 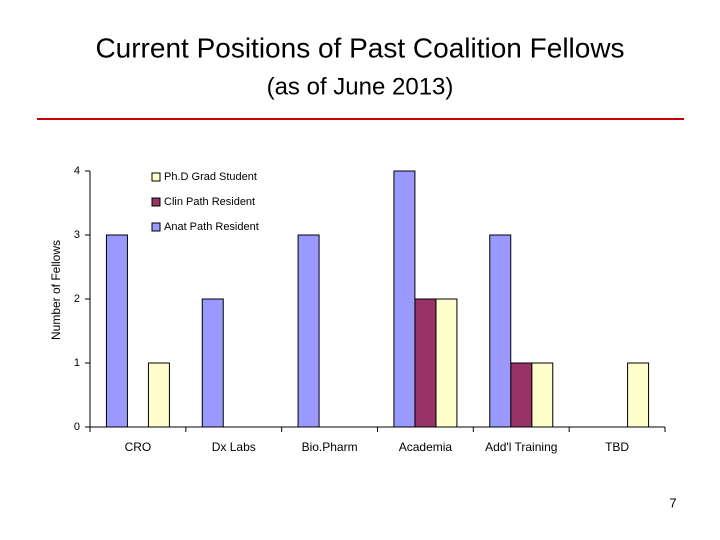 What do you see at coordinates (521, 447) in the screenshot?
I see `x-tick-label: Add'l Training` at bounding box center [521, 447].